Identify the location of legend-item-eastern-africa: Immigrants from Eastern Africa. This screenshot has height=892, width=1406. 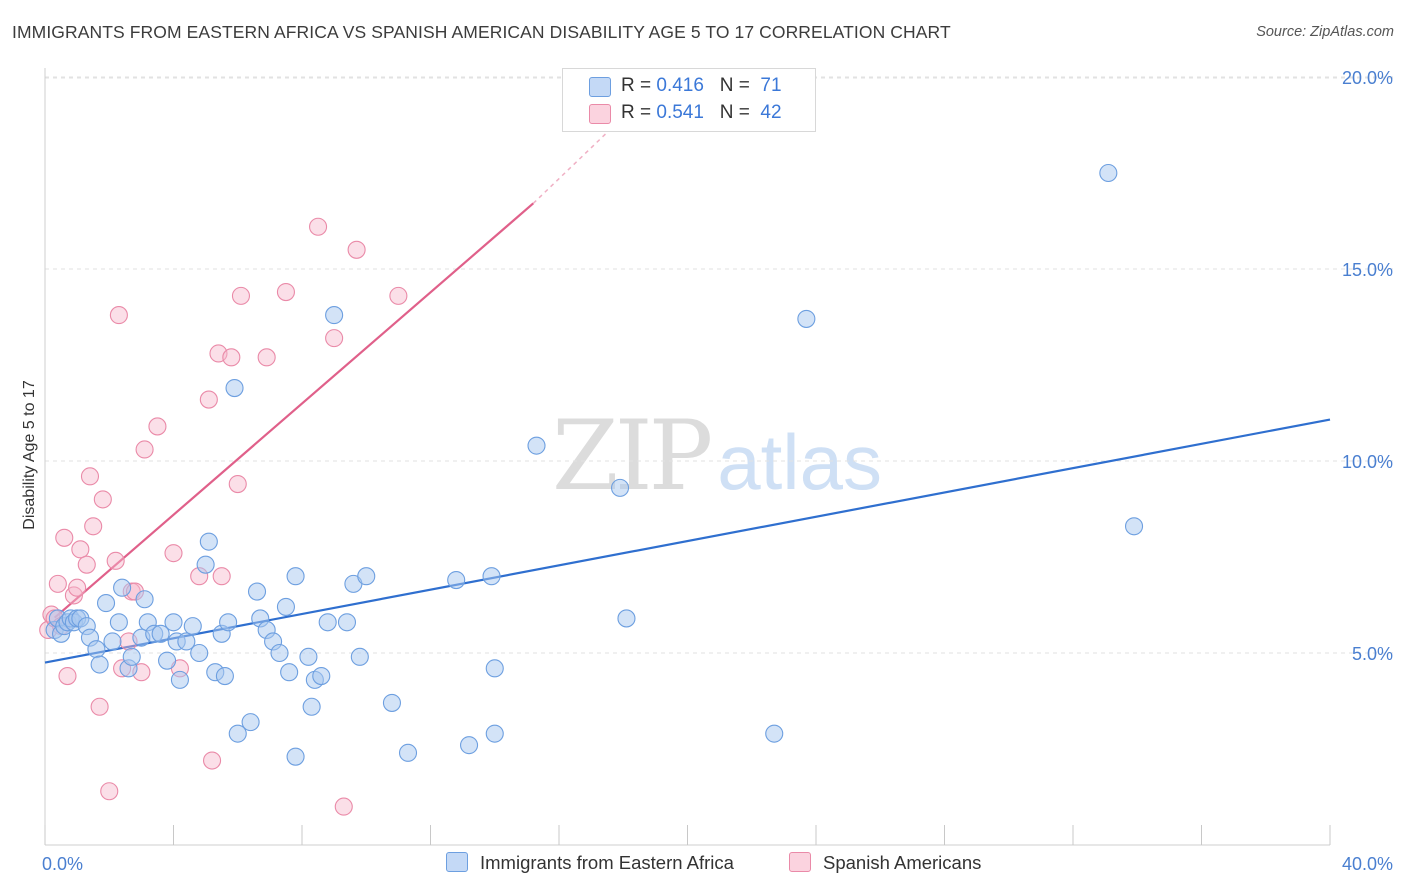
(590, 863).